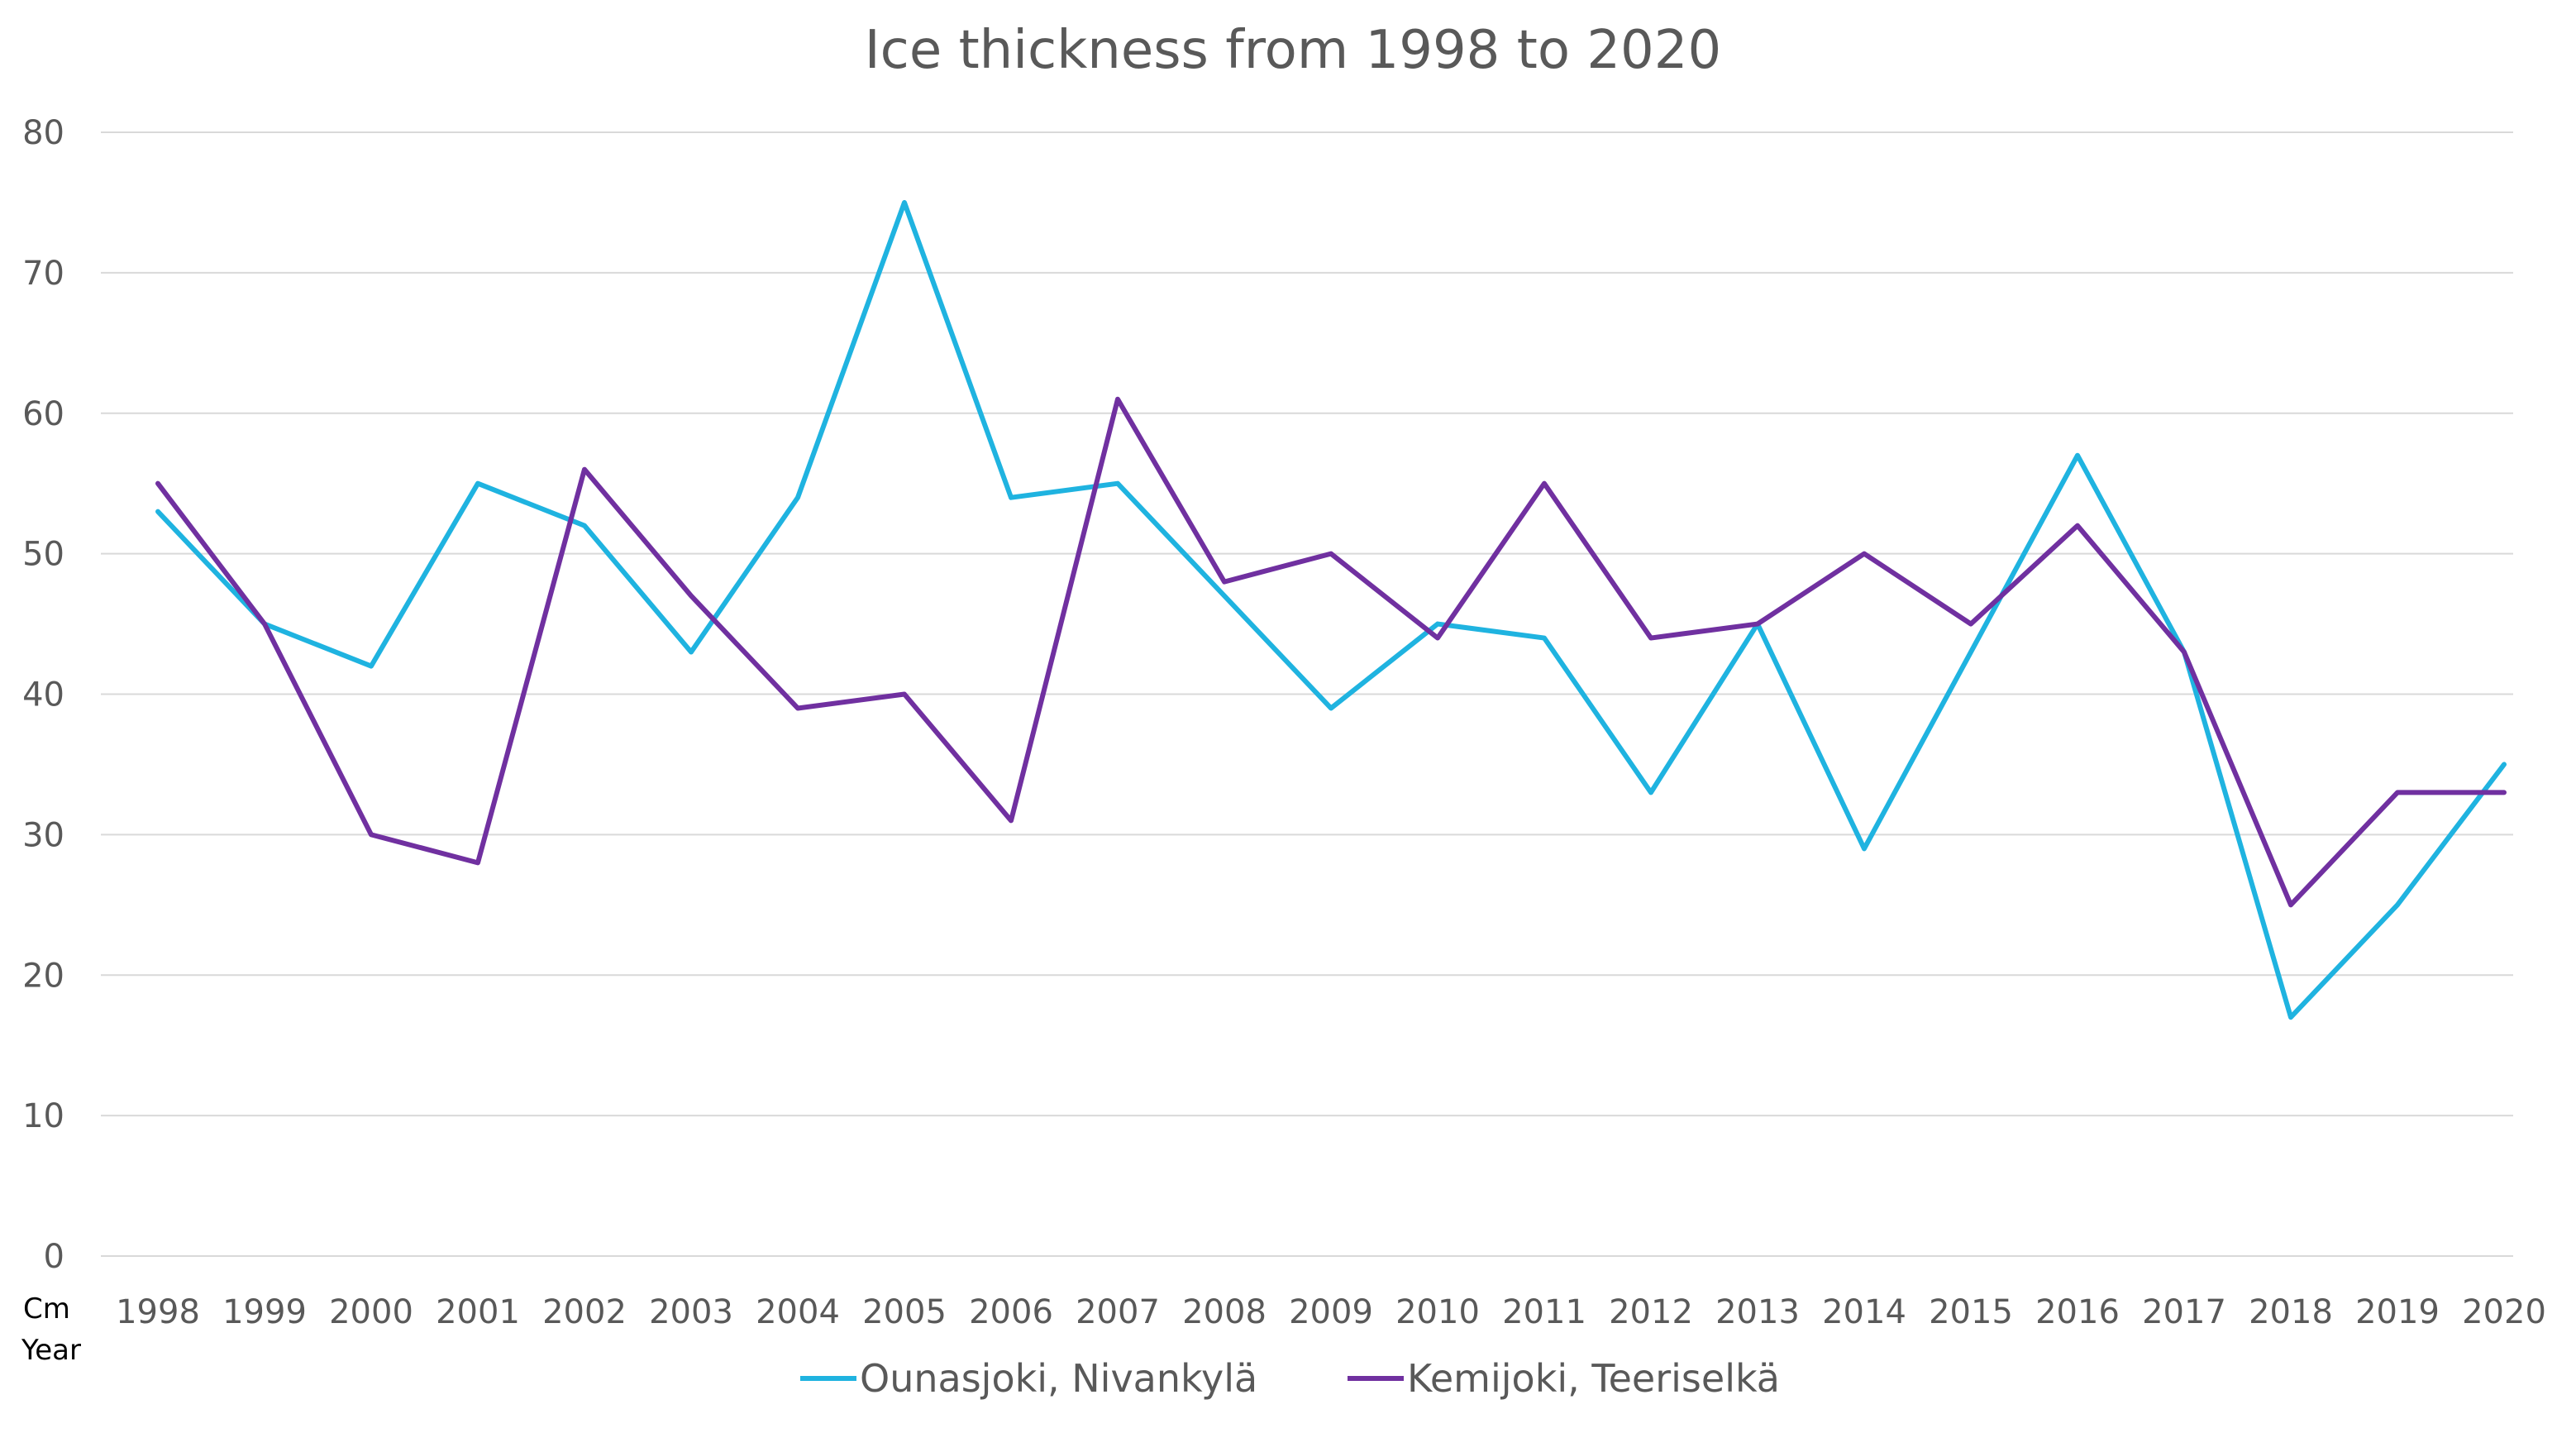 The height and width of the screenshot is (1433, 2576). I want to click on x-tick-label: 2006, so click(1011, 1312).